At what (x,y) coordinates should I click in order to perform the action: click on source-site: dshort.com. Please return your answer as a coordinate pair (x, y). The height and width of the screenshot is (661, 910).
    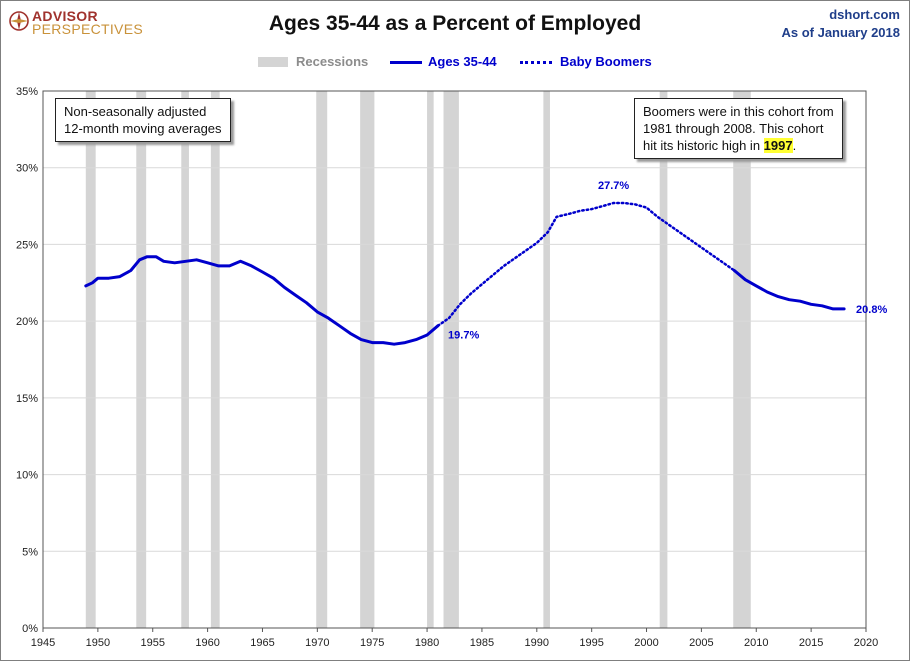
    Looking at the image, I should click on (864, 14).